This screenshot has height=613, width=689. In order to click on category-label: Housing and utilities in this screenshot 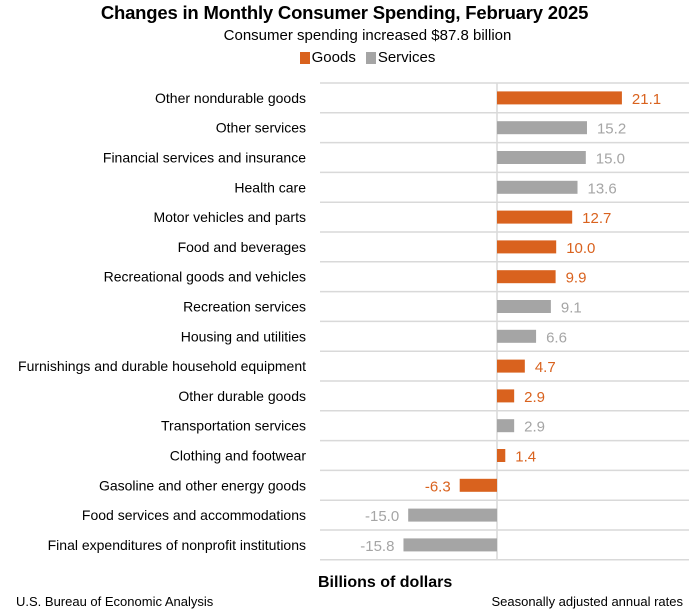, I will do `click(243, 336)`.